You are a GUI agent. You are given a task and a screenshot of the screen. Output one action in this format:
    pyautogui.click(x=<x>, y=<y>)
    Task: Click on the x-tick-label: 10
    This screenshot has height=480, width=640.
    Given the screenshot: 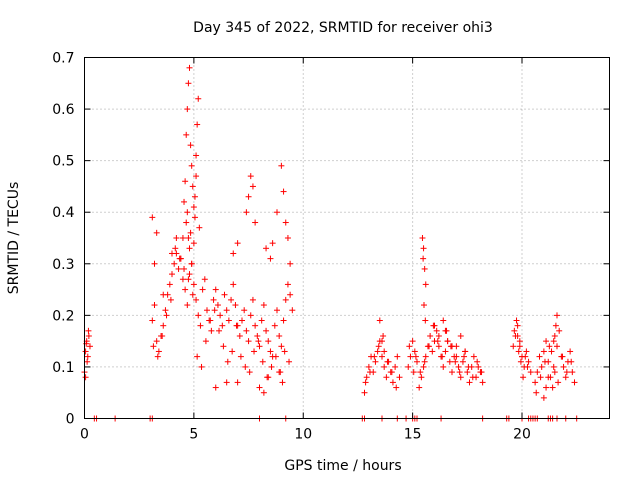 What is the action you would take?
    pyautogui.click(x=303, y=435)
    